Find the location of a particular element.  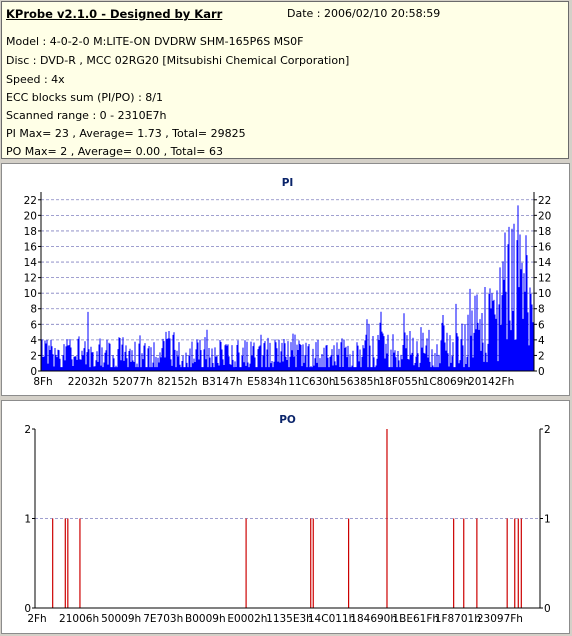

po-x-tick-label: 21006h is located at coordinates (79, 619).